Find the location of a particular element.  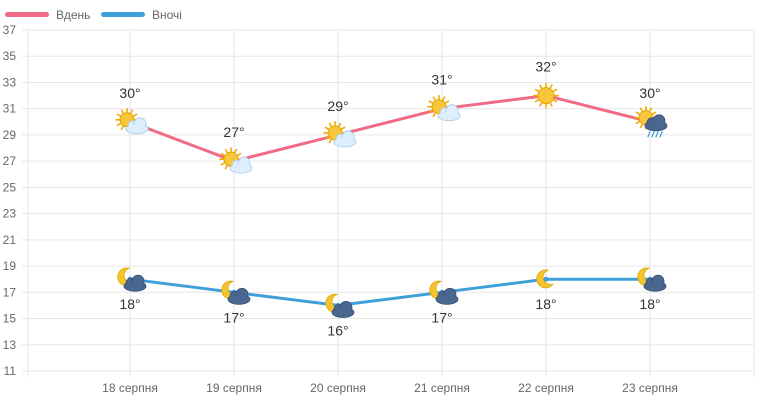

data-label: 31° is located at coordinates (441, 80).